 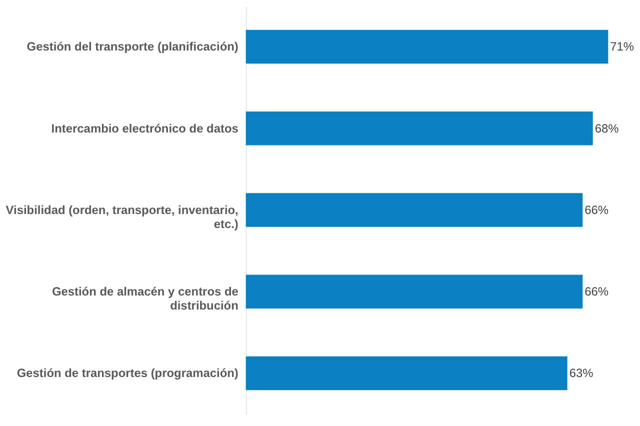 I want to click on y-tick-label: Gestión del transporte (planificación), so click(x=132, y=47).